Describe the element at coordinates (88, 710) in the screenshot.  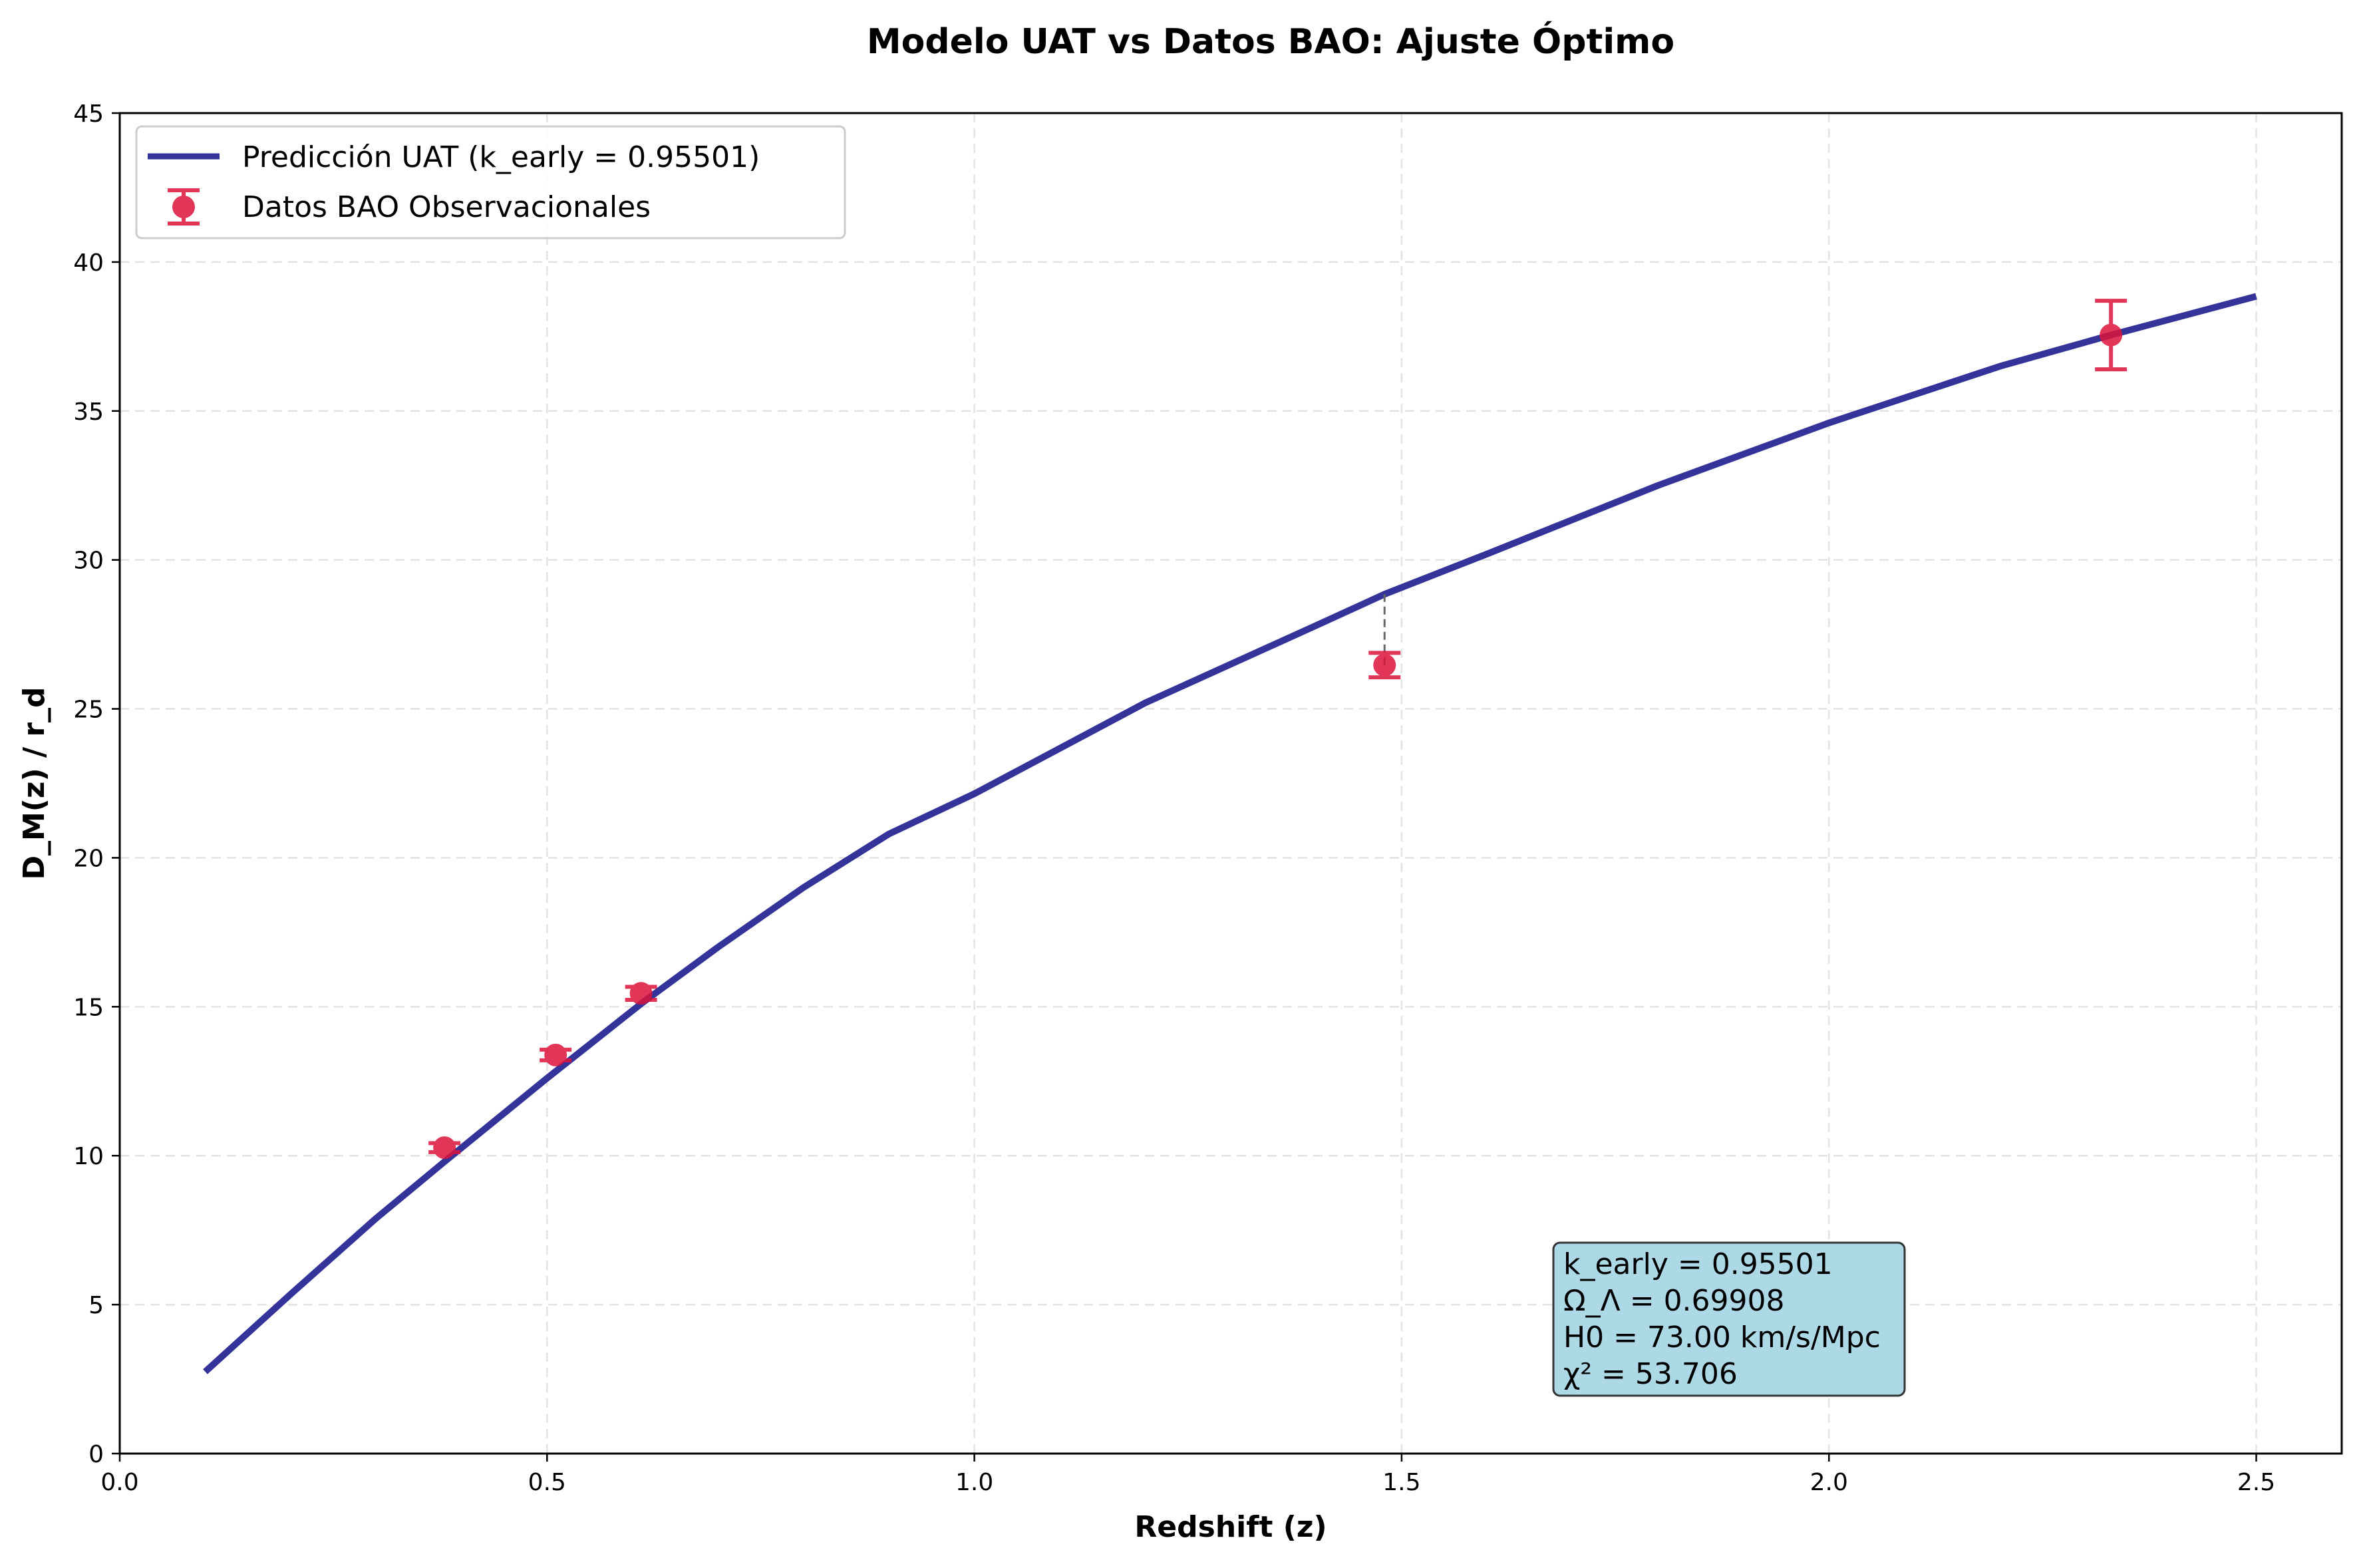
I see `y-tick-label: 25` at that location.